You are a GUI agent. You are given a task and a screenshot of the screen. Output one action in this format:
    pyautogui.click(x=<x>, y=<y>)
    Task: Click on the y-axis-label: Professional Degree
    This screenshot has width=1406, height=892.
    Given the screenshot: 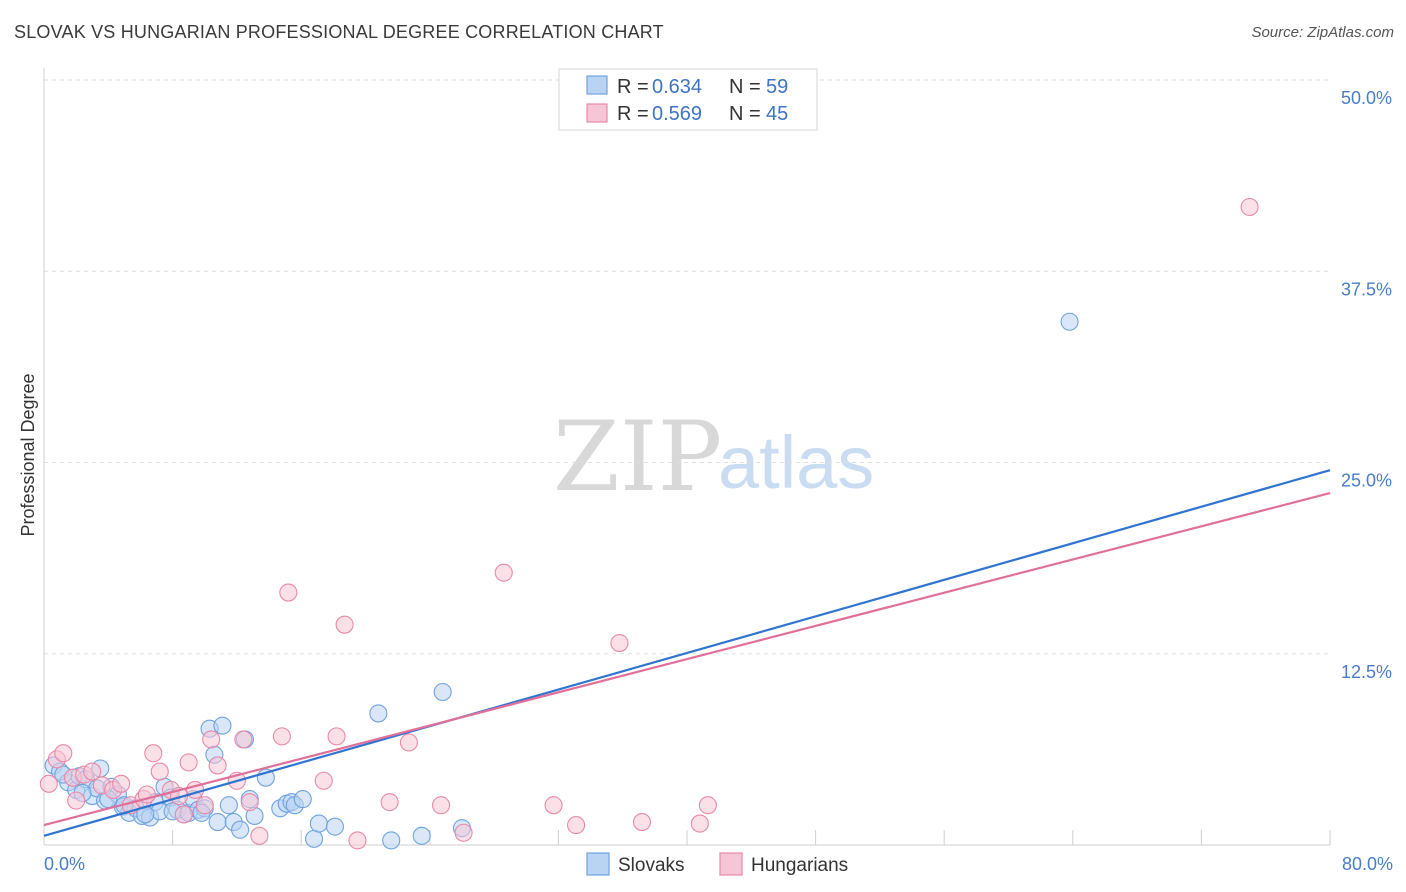 What is the action you would take?
    pyautogui.click(x=28, y=454)
    